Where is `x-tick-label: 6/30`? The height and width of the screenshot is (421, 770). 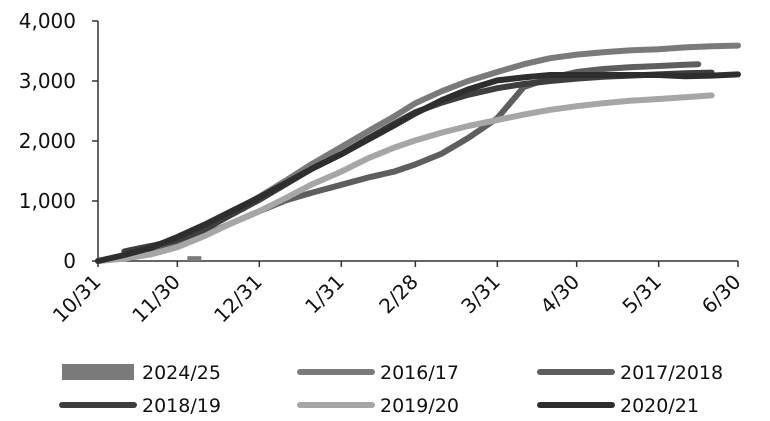
x-tick-label: 6/30 is located at coordinates (721, 294).